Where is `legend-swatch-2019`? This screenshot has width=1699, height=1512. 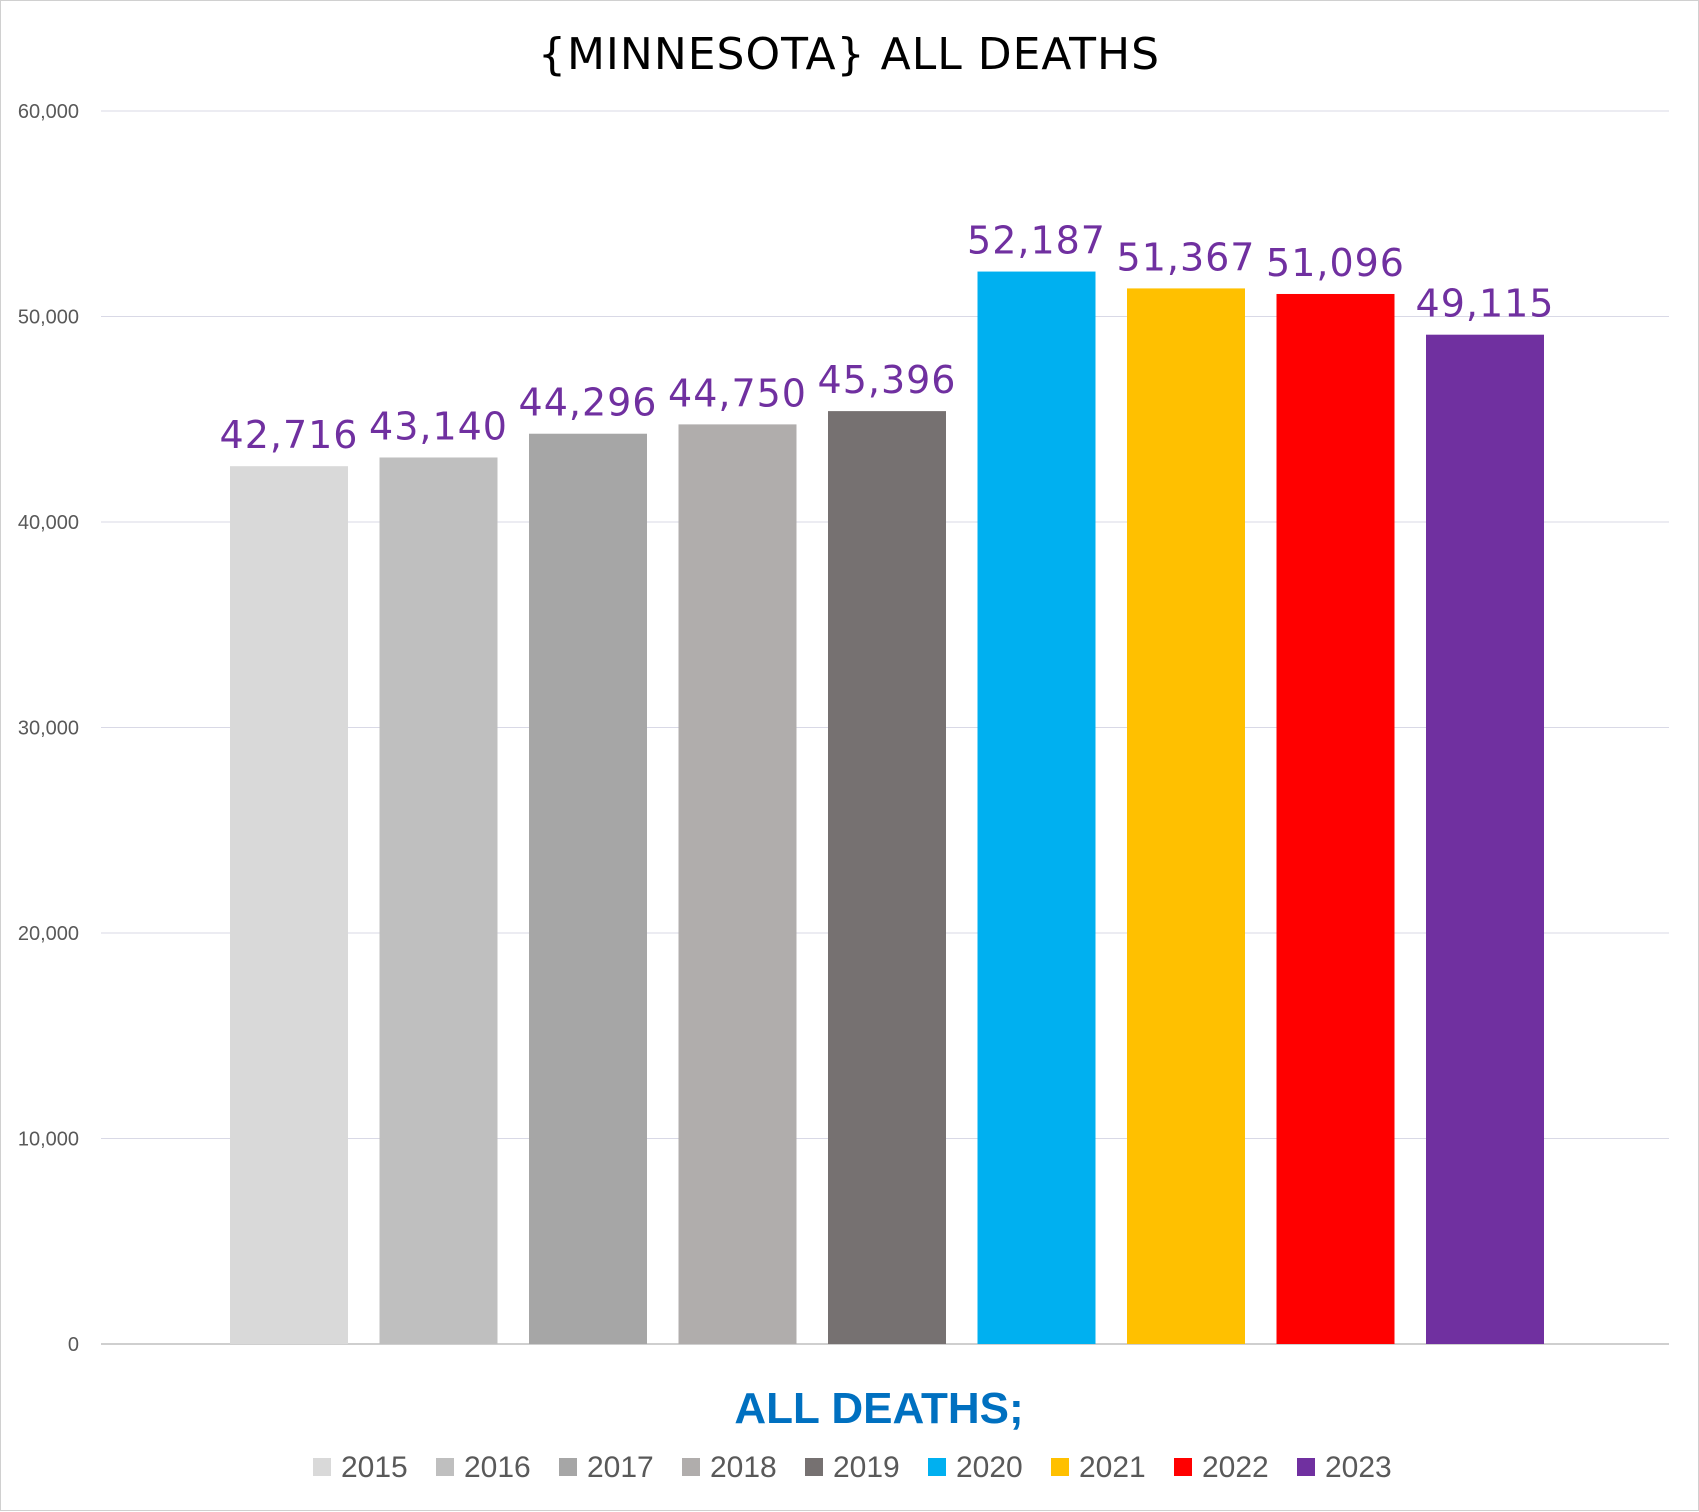 legend-swatch-2019 is located at coordinates (814, 1467).